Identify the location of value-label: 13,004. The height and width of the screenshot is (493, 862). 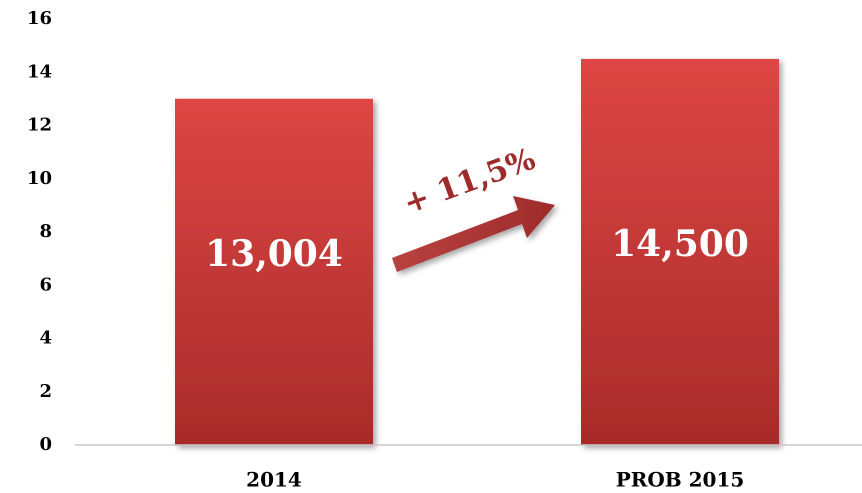
(274, 254).